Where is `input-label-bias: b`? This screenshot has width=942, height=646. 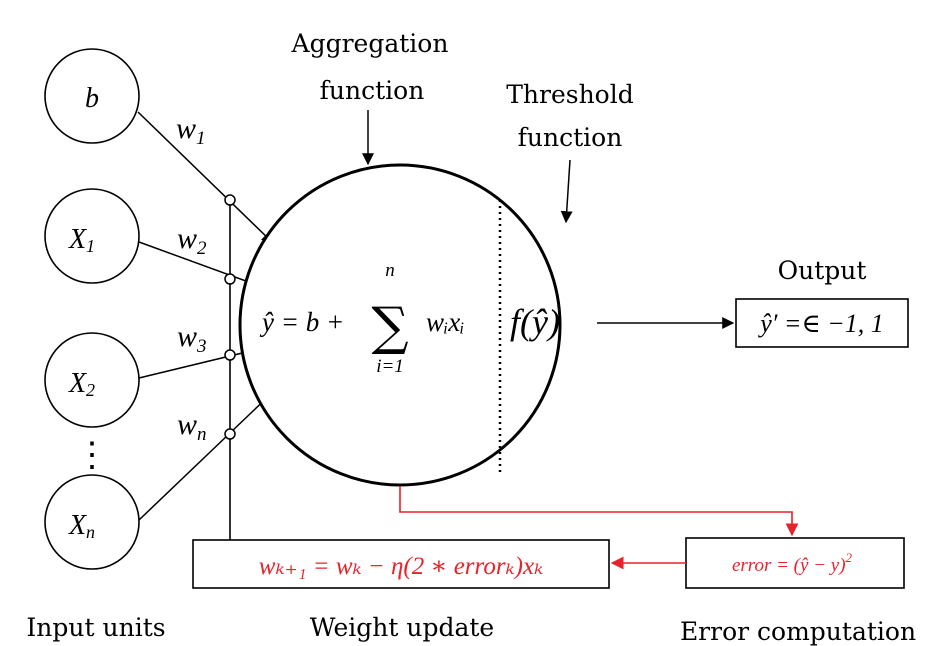 input-label-bias: b is located at coordinates (92, 98).